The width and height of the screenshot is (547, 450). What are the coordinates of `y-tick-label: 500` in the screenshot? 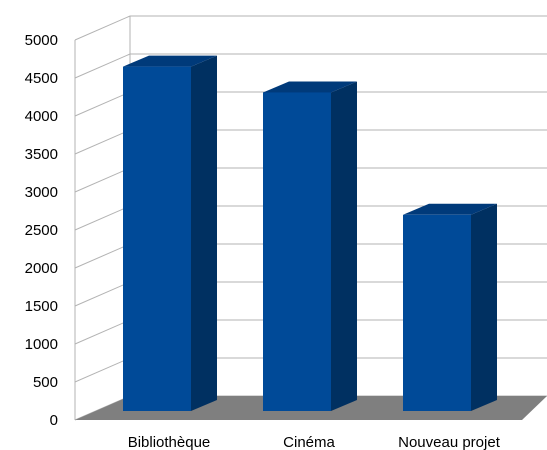 It's located at (45, 382).